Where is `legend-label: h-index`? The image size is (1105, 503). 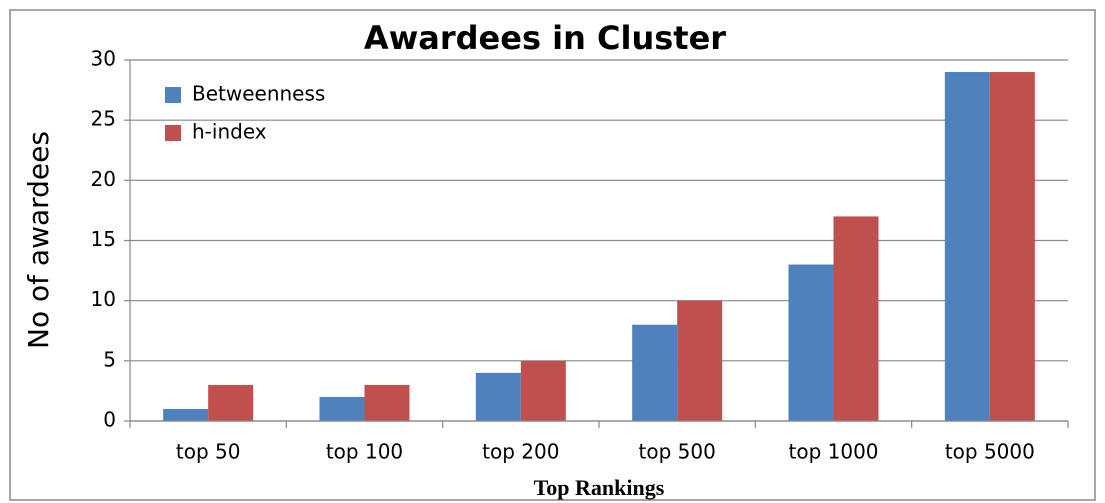 legend-label: h-index is located at coordinates (229, 132).